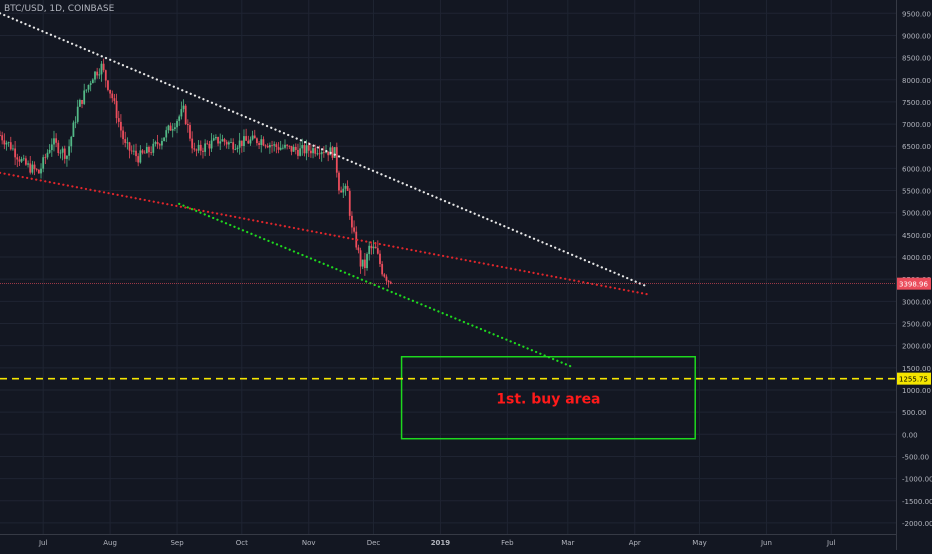 This screenshot has width=932, height=554. I want to click on price-tick-label: 8000.00, so click(916, 81).